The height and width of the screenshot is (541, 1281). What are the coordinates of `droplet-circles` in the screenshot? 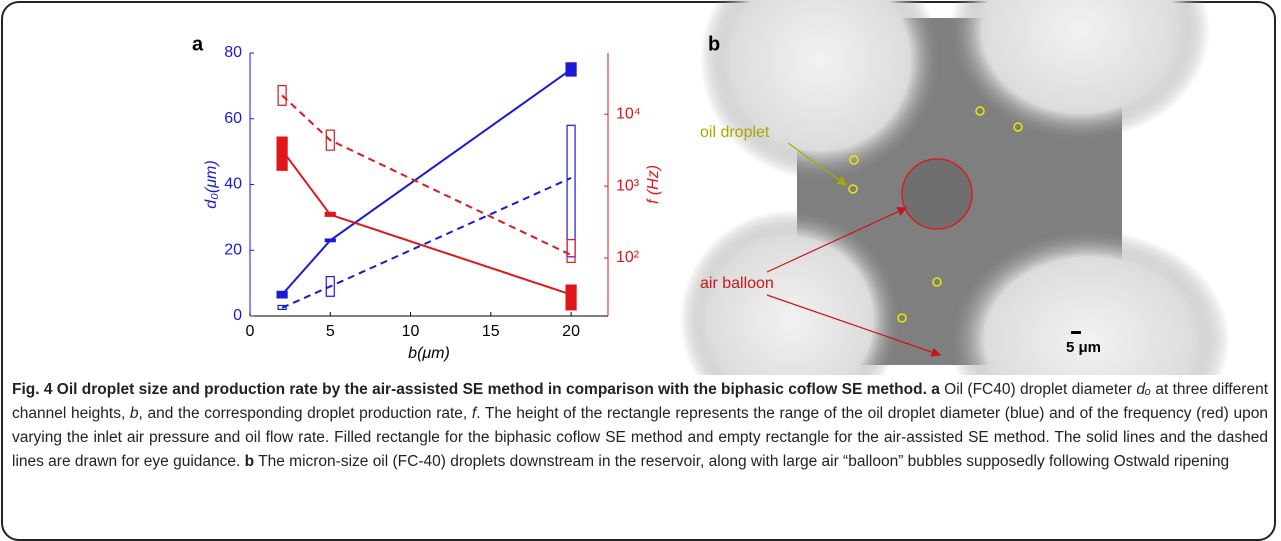 It's located at (935, 214).